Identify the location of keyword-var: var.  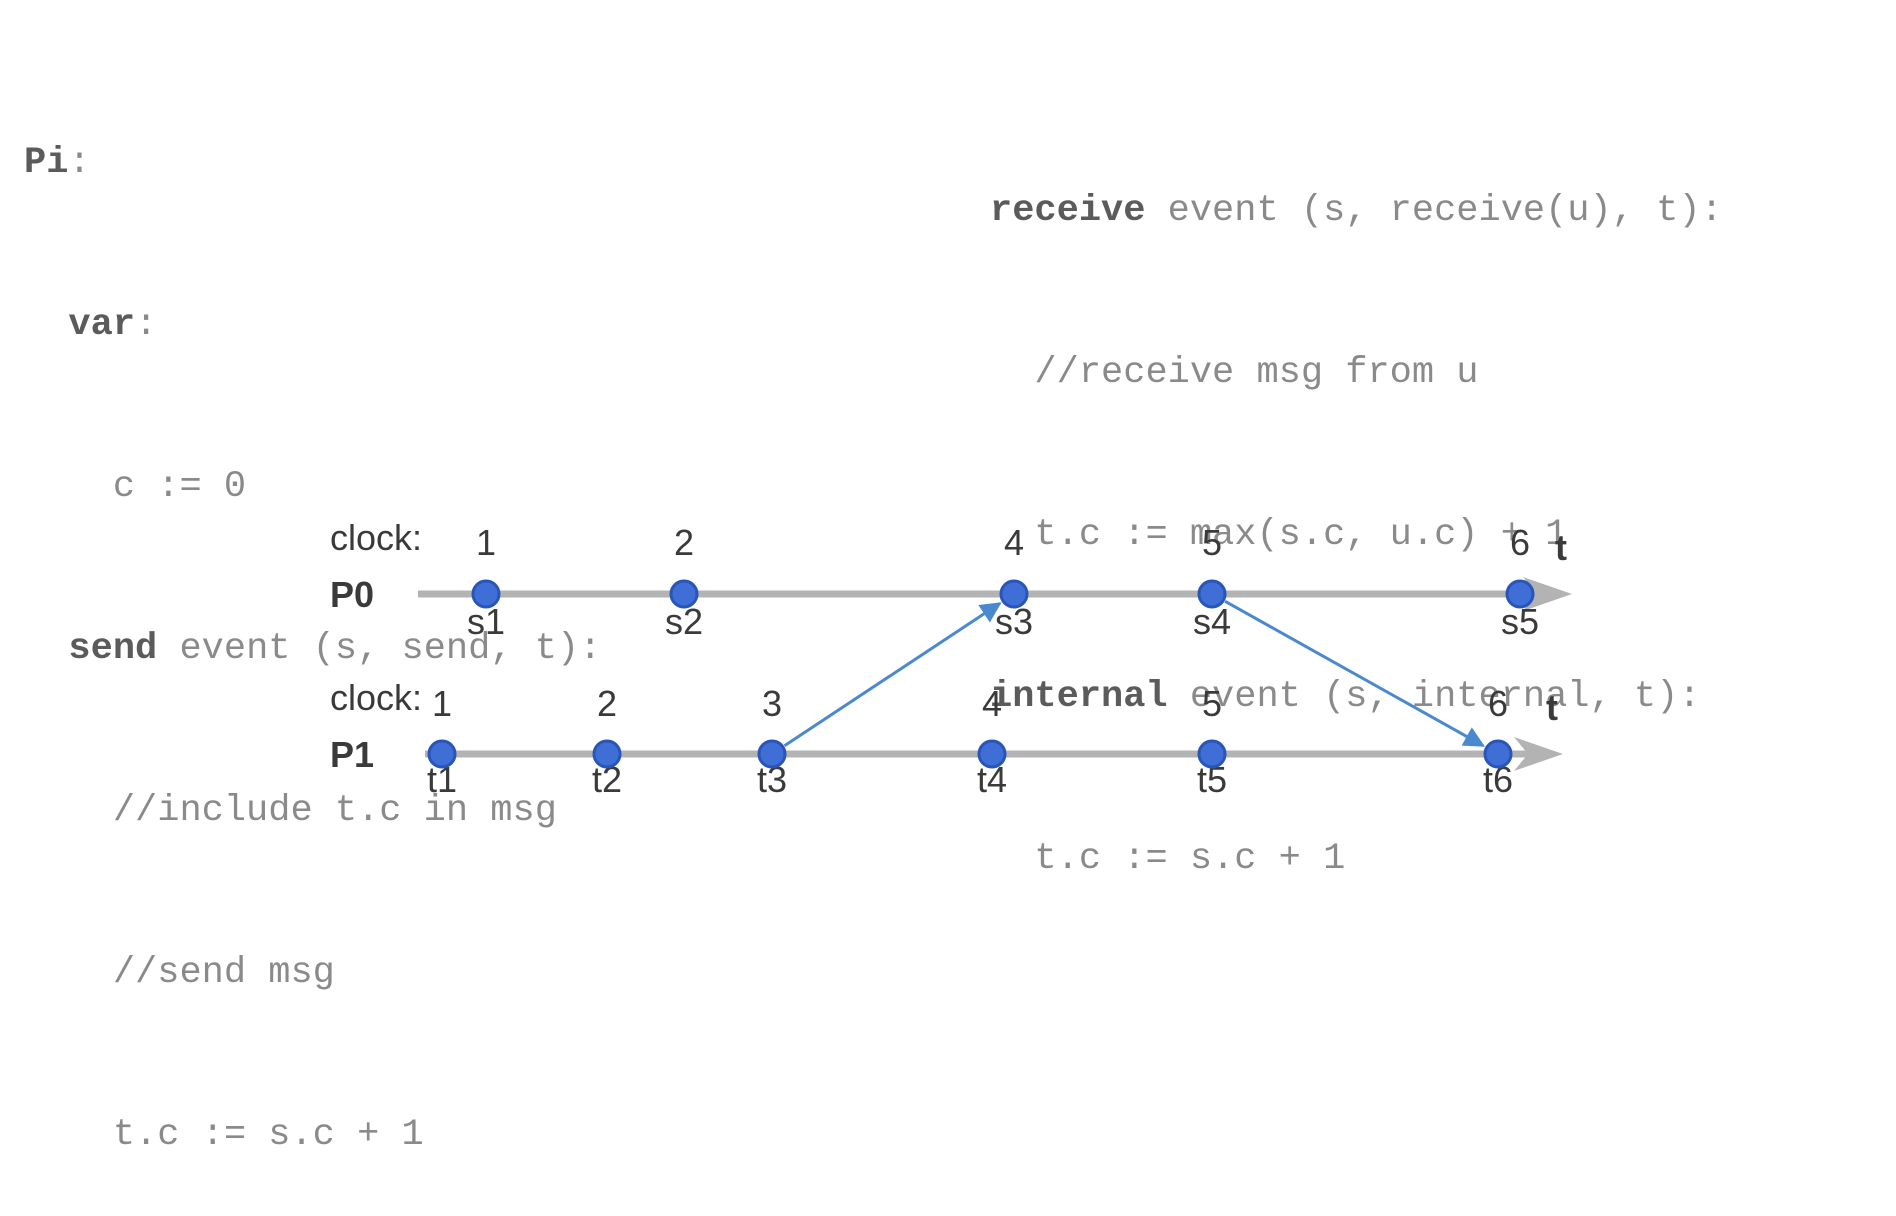
(102, 325).